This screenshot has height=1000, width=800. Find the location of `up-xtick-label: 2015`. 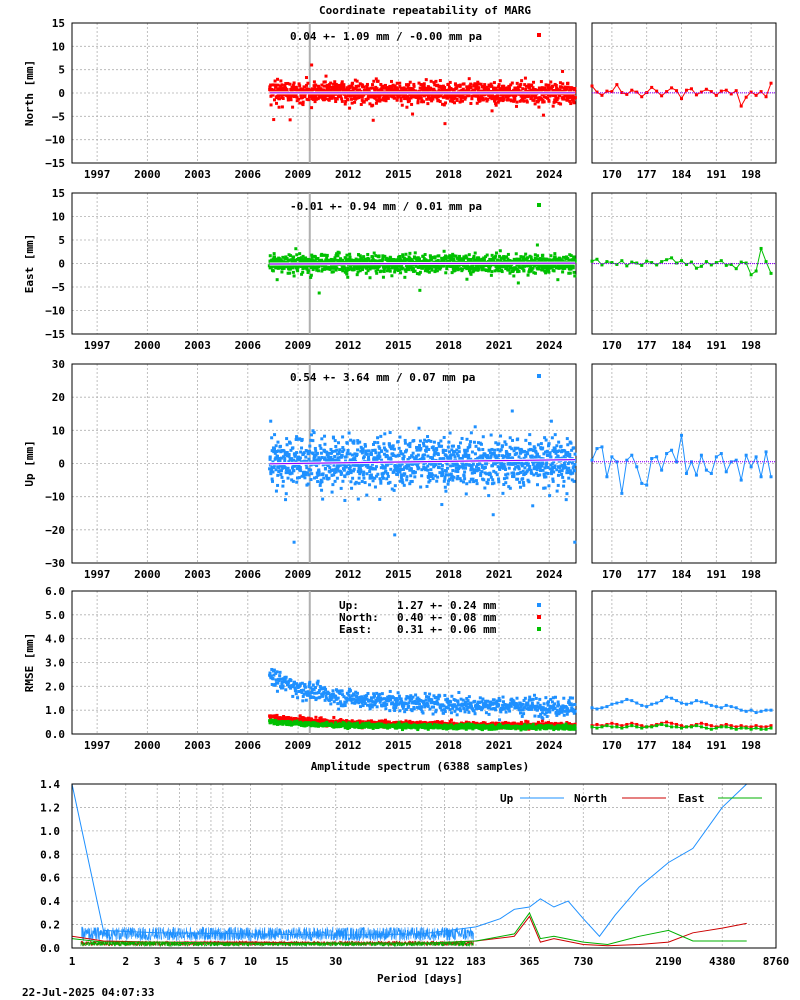

up-xtick-label: 2015 is located at coordinates (398, 574).